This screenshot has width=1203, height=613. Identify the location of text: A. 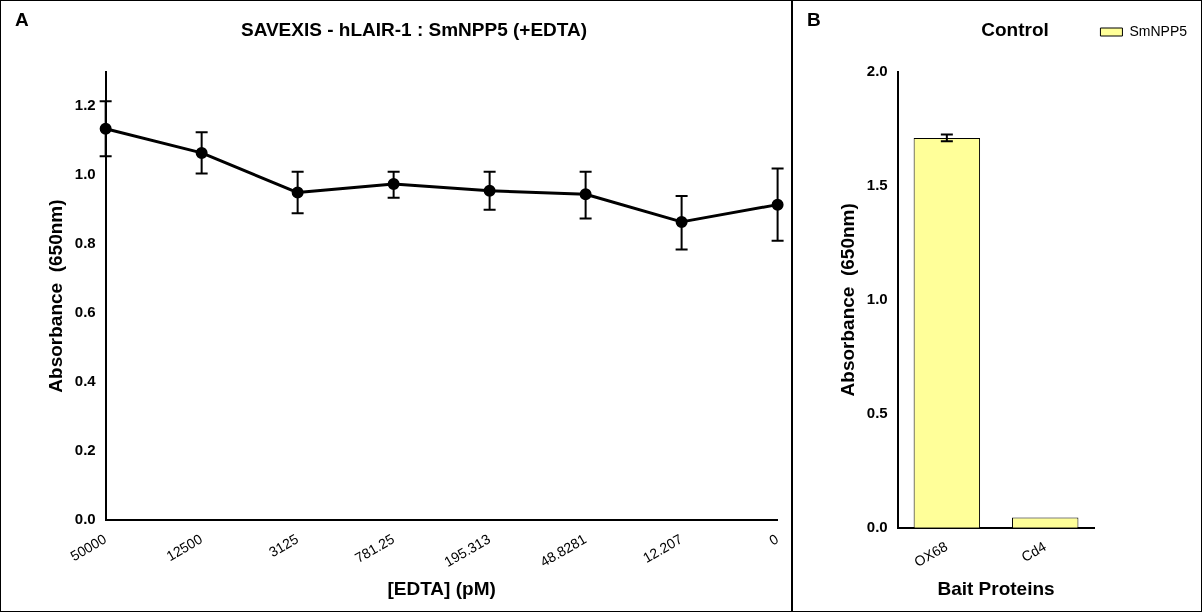
(22, 20).